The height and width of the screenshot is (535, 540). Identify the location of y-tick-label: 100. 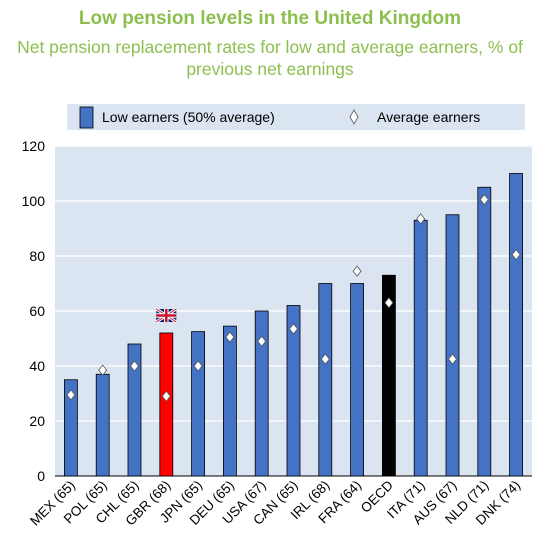
(34, 201).